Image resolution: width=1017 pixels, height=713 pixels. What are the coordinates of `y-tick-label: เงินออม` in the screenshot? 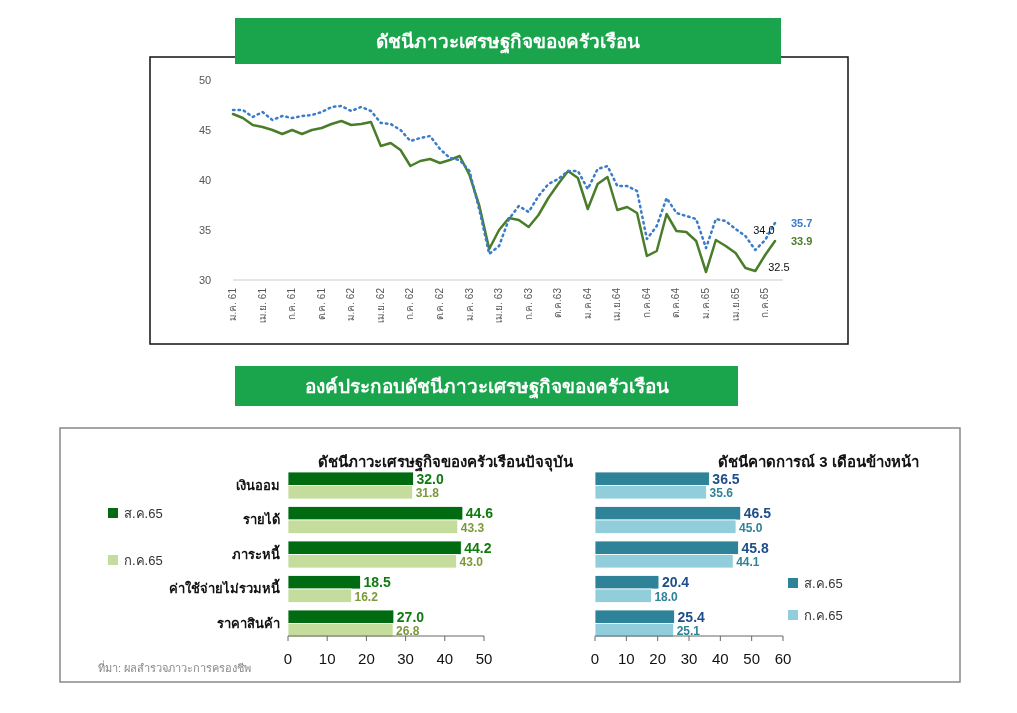 It's located at (258, 485).